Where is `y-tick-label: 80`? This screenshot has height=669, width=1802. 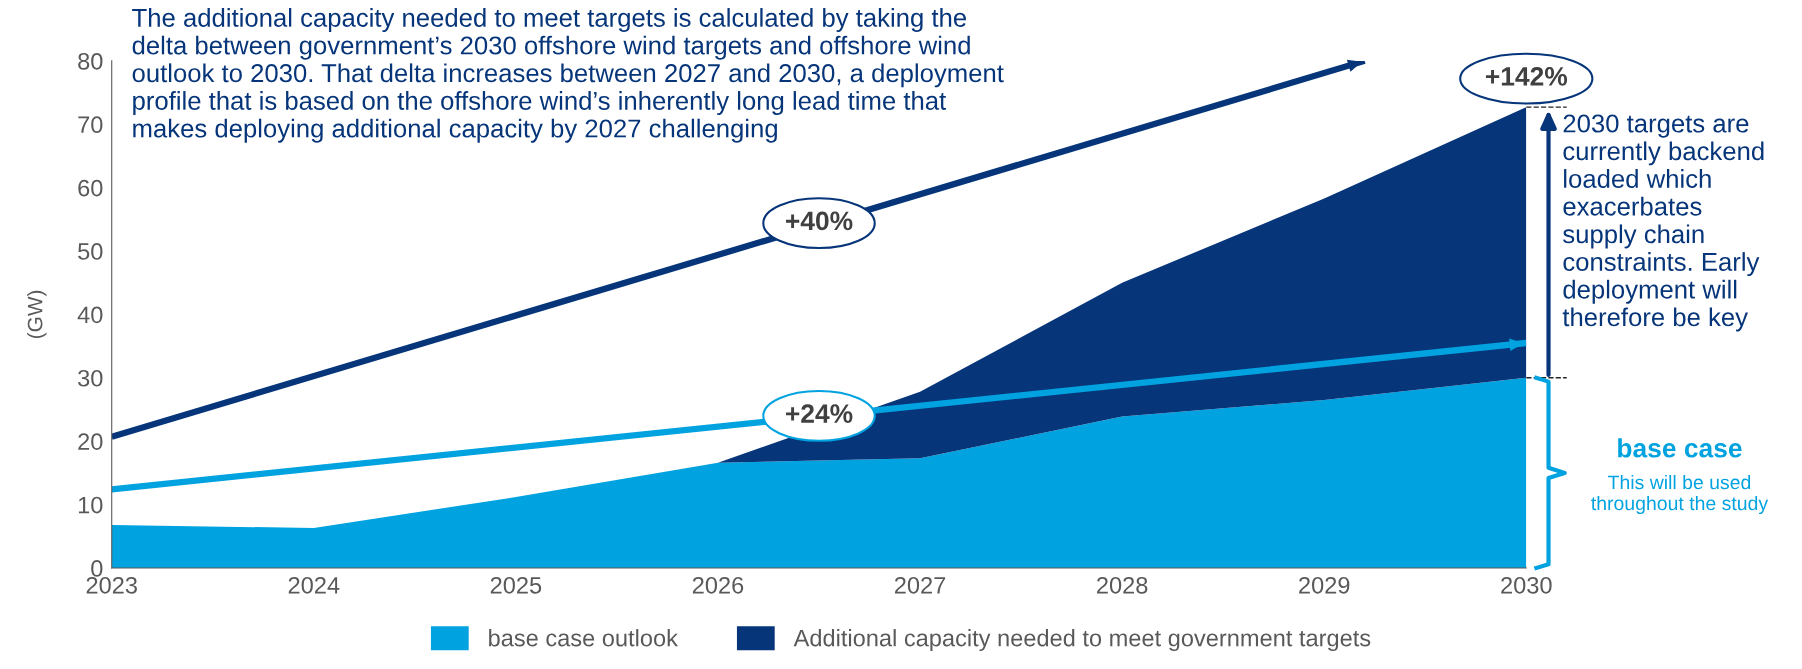 y-tick-label: 80 is located at coordinates (90, 61).